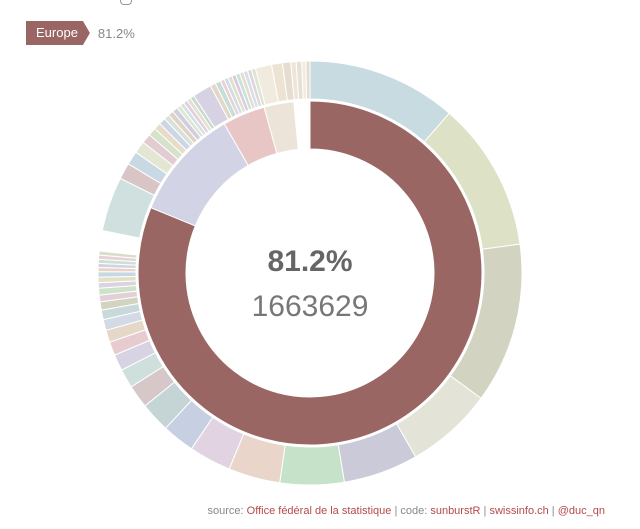 The image size is (640, 529). Describe the element at coordinates (519, 511) in the screenshot. I see `swissinfo-link: swissinfo.ch` at that location.